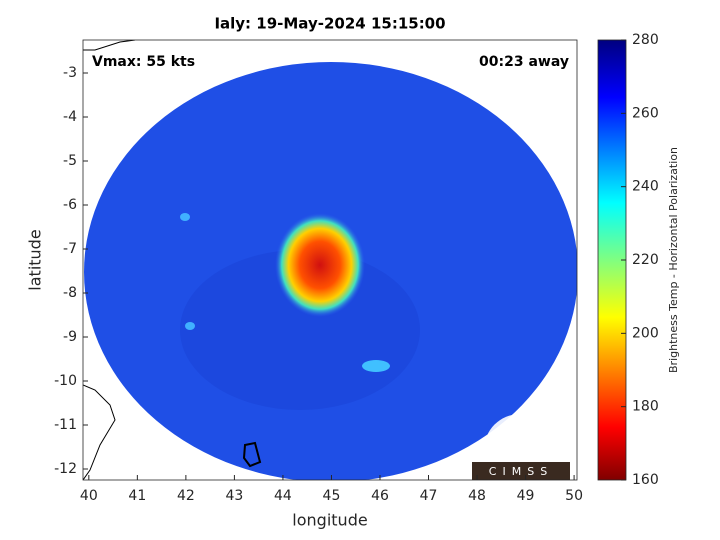 Image resolution: width=720 pixels, height=540 pixels. I want to click on y-tick-label: -8, so click(70, 293).